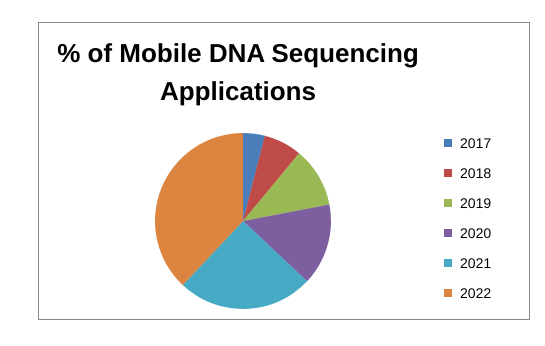 This screenshot has height=346, width=545. I want to click on legend-label: 2018, so click(476, 173).